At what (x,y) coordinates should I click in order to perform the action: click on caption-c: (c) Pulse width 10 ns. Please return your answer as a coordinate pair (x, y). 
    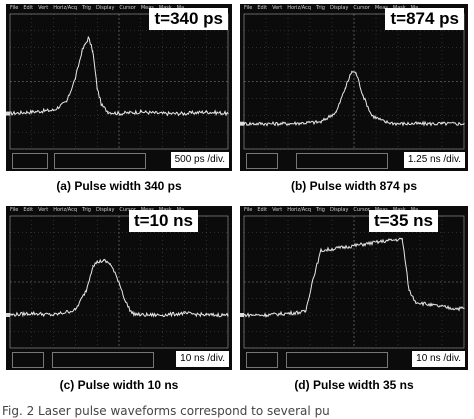
    Looking at the image, I should click on (119, 385).